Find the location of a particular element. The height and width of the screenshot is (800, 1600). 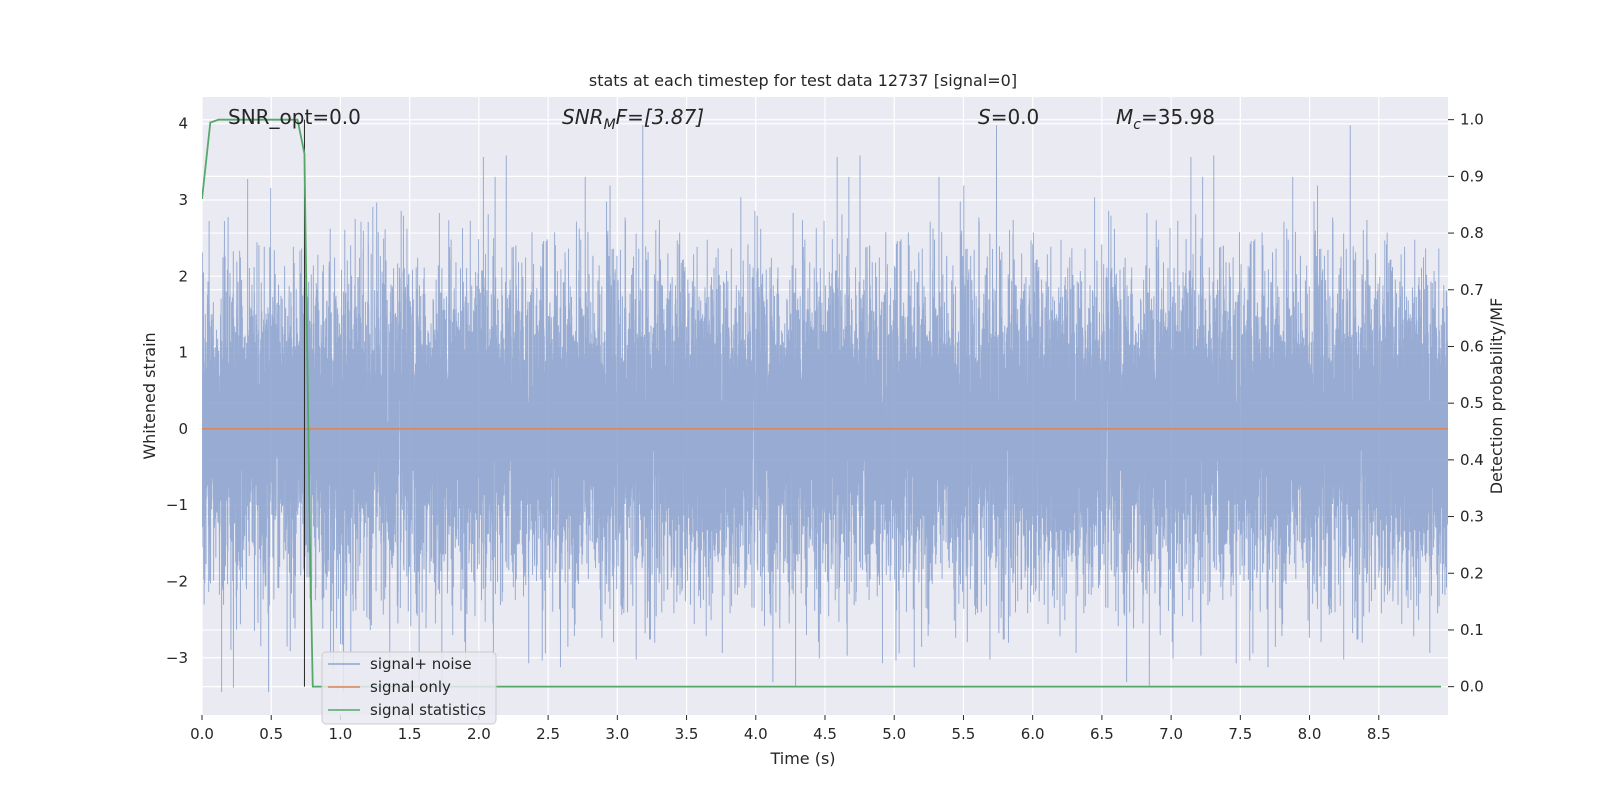

y2-tick-label-4: 0.4 is located at coordinates (1472, 460).